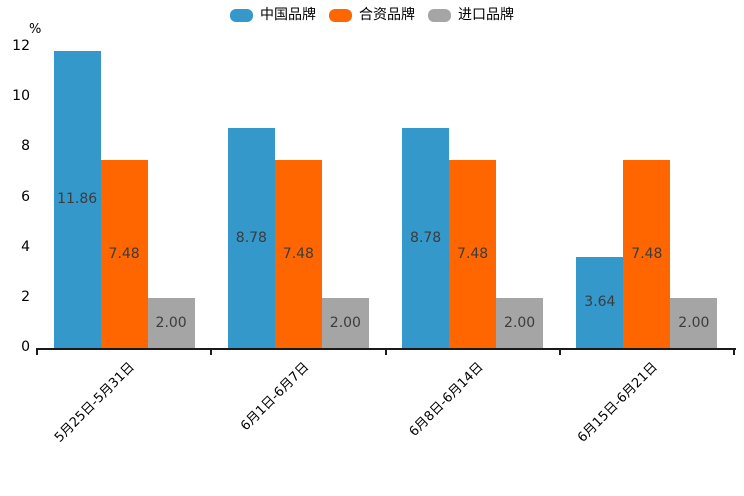 The height and width of the screenshot is (496, 744). Describe the element at coordinates (25, 146) in the screenshot. I see `y-axis-tick-label: 8` at that location.